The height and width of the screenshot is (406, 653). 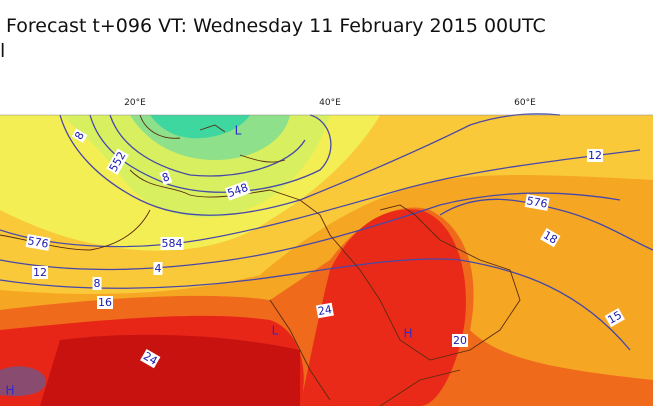 I want to click on longitude-label: 60°E, so click(x=525, y=103).